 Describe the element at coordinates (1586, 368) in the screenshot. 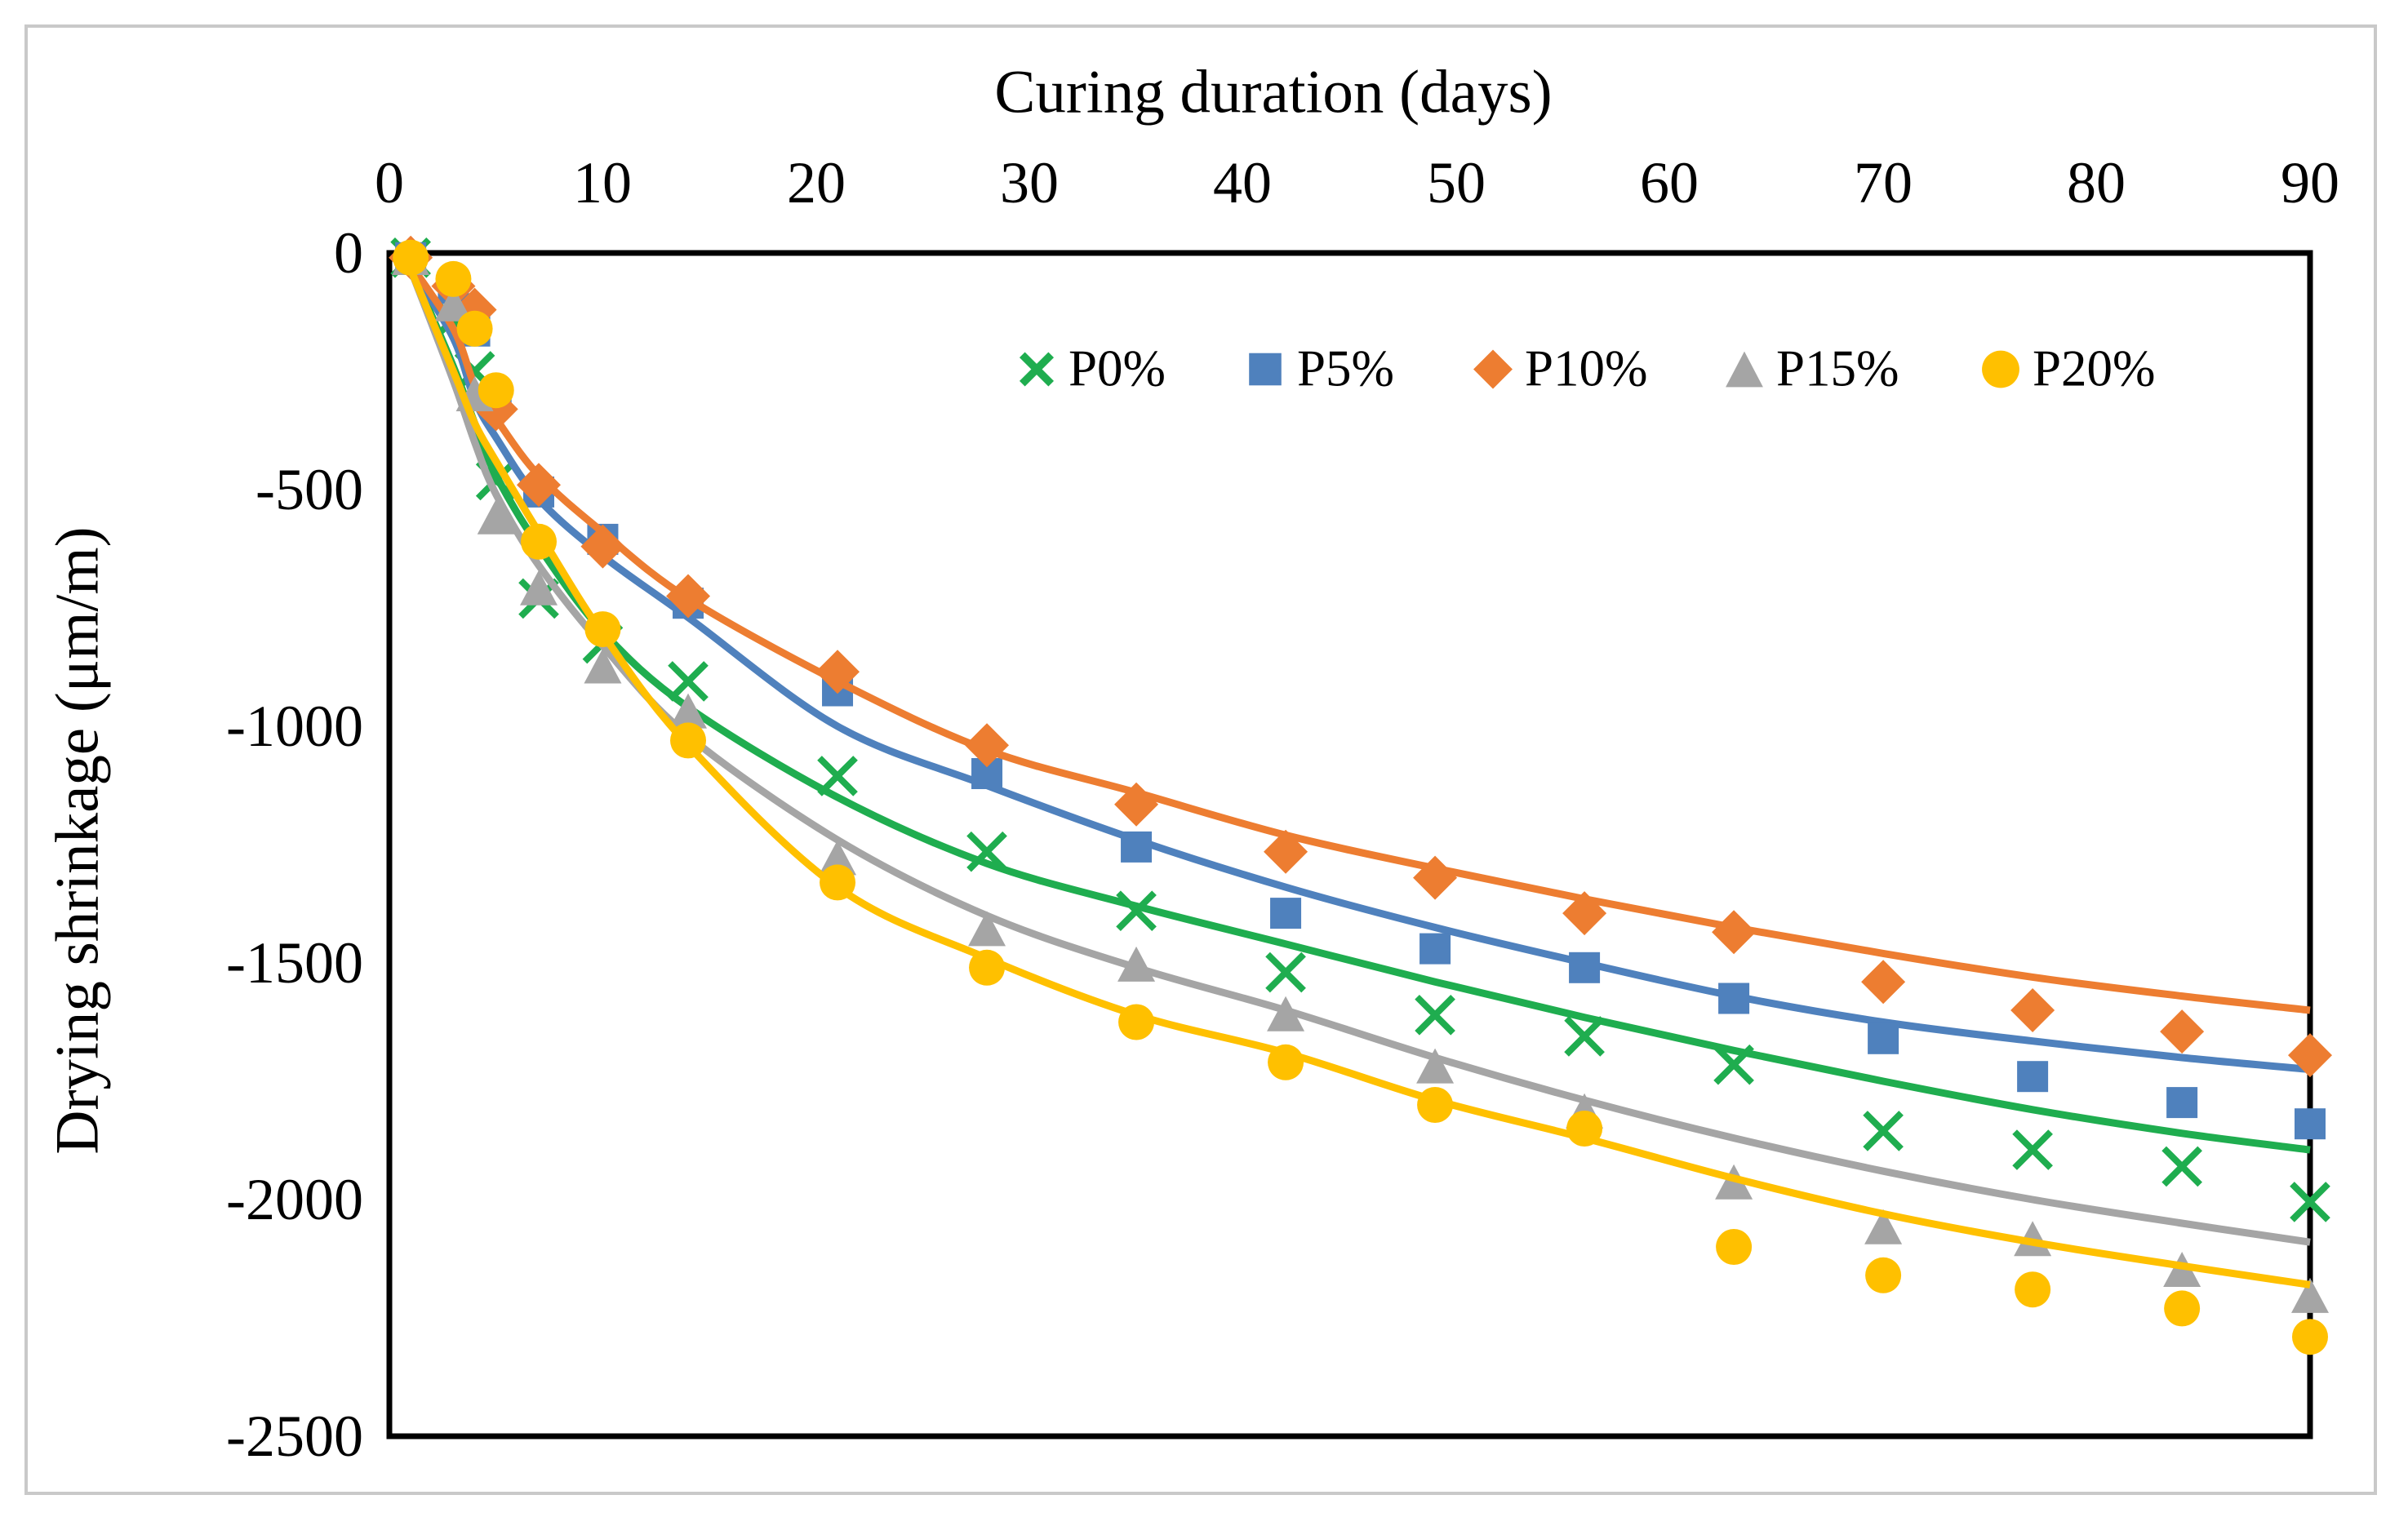

I see `legend-label-p10: P10%` at that location.